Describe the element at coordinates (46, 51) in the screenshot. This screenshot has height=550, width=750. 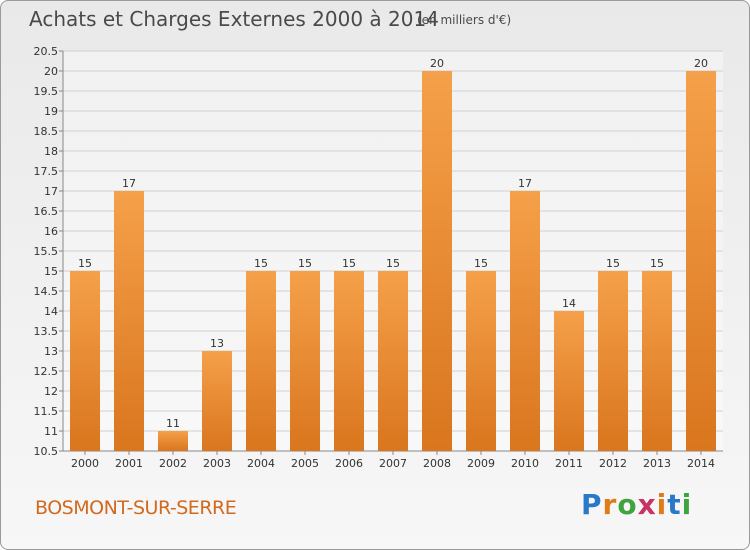
I see `y-tick-label: 20.5` at that location.